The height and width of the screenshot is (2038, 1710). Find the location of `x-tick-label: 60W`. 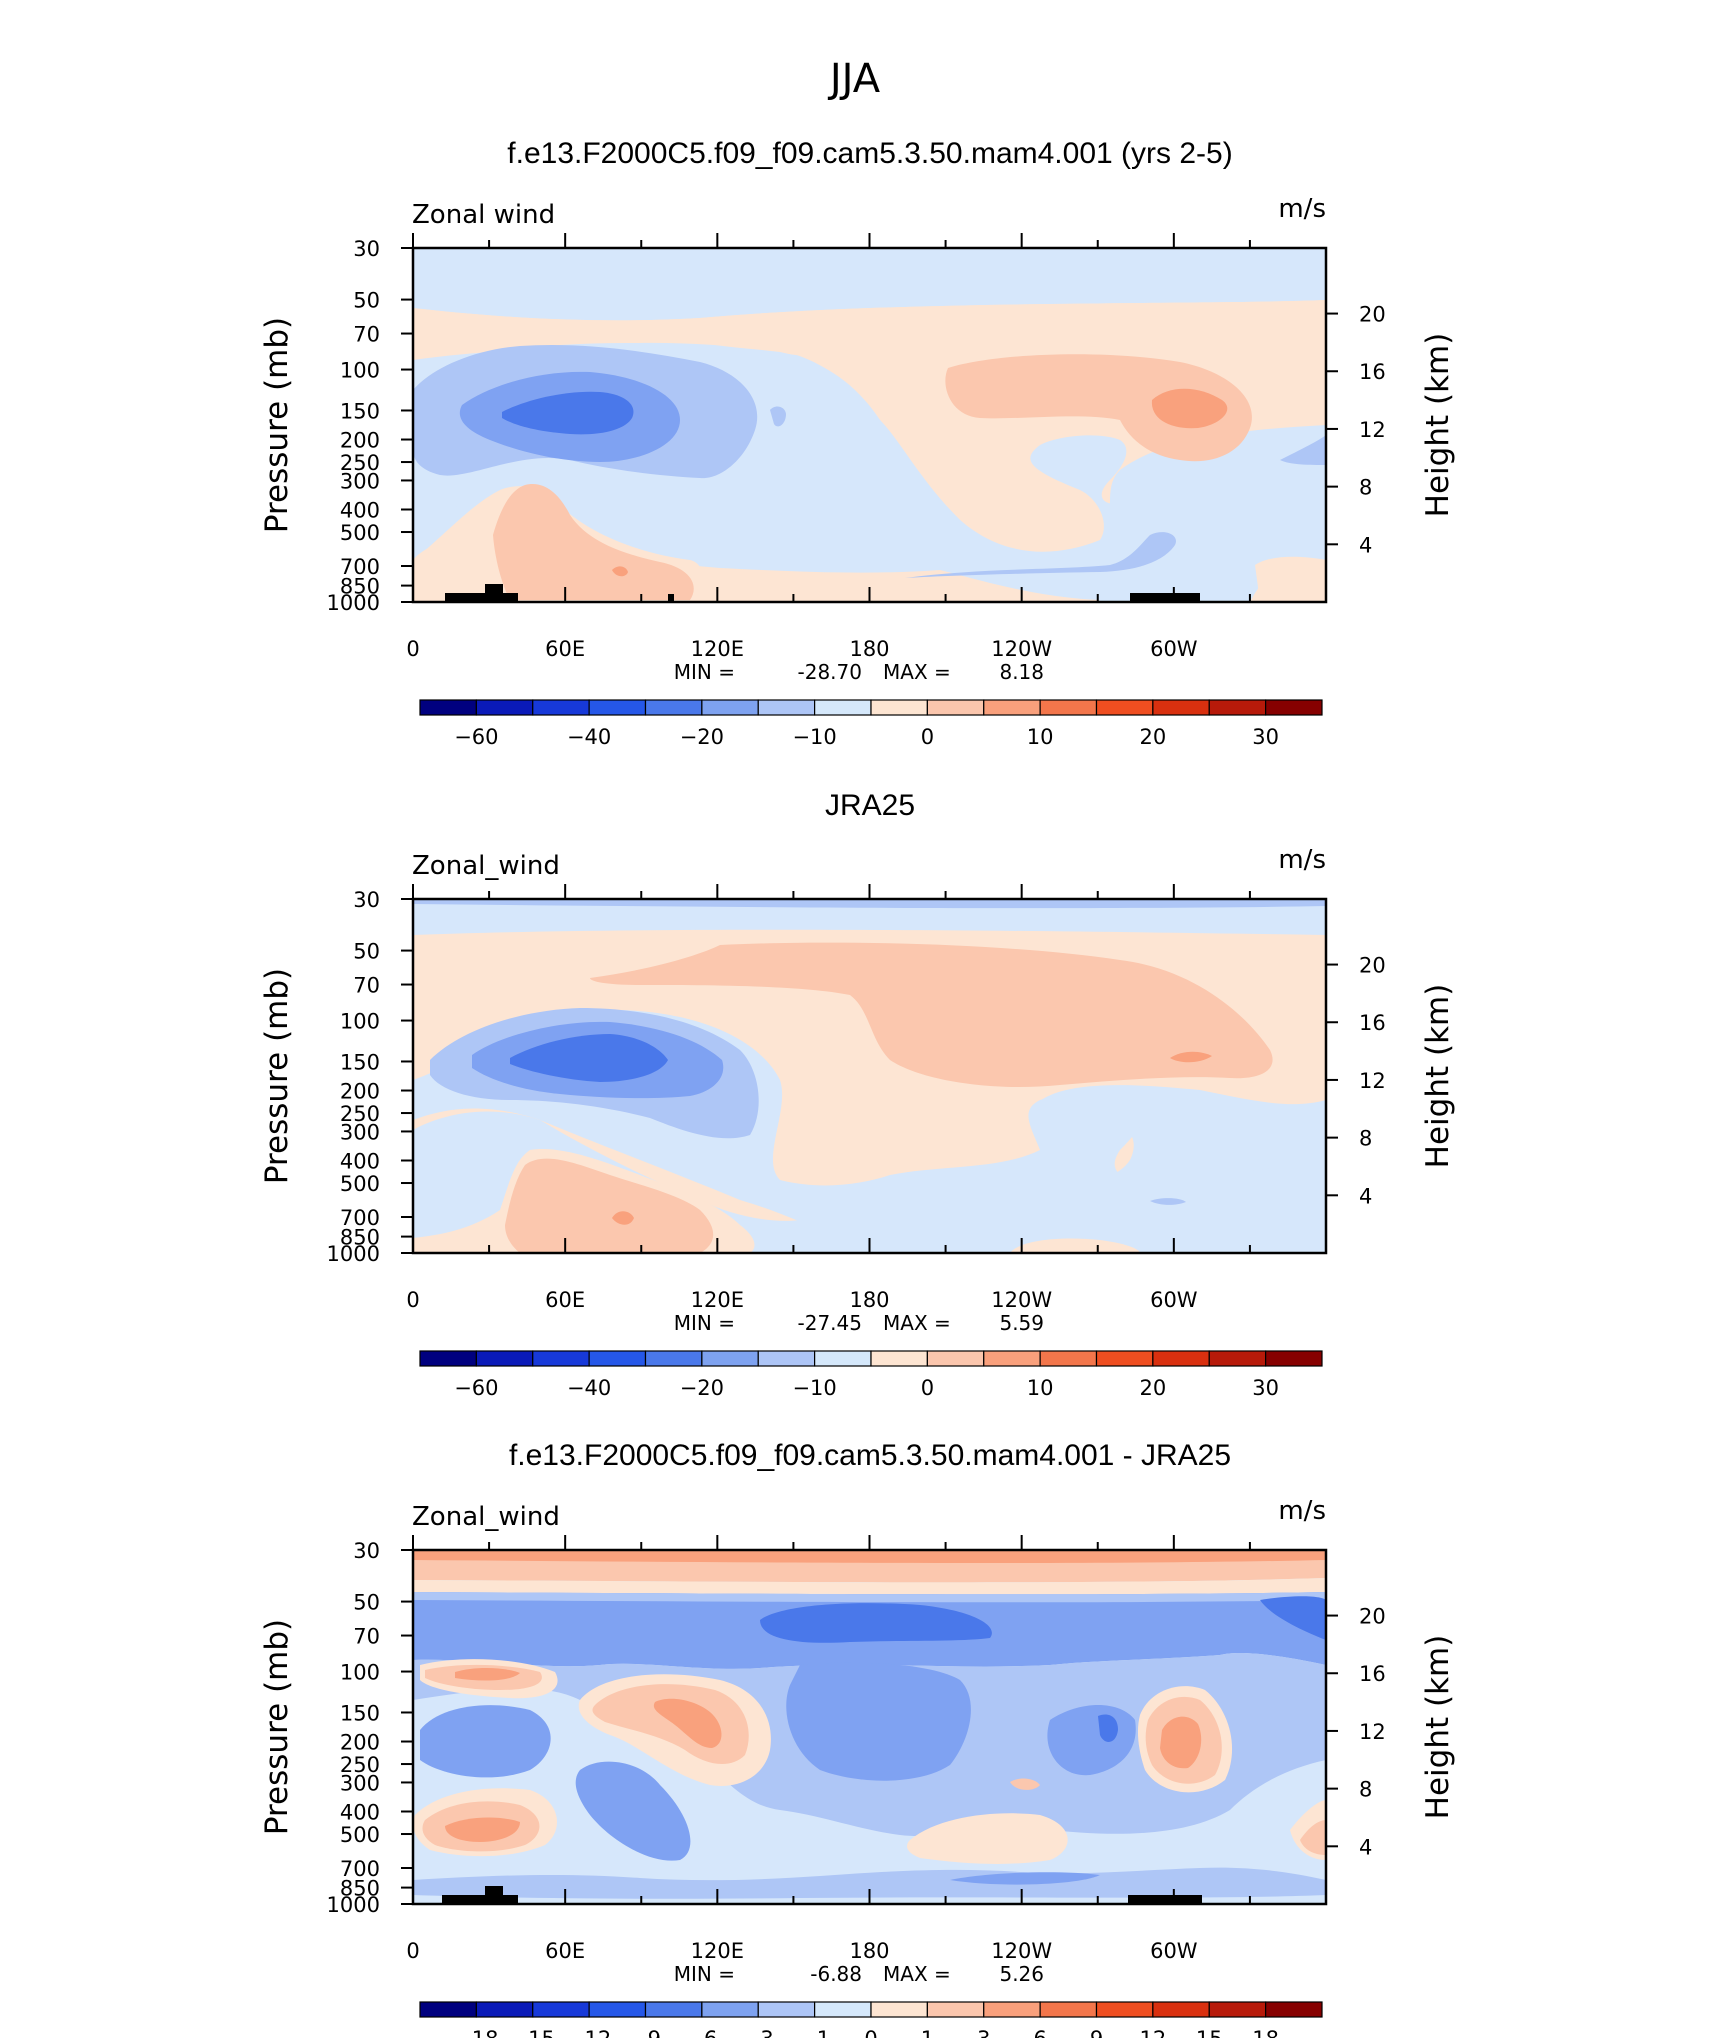

x-tick-label: 60W is located at coordinates (1174, 649).